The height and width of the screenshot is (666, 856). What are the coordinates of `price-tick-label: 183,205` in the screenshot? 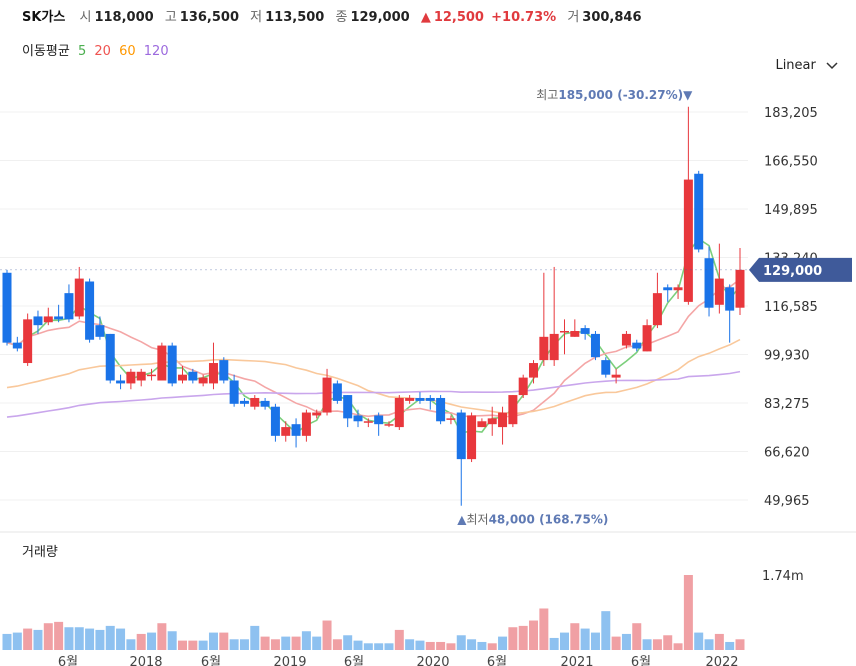 It's located at (791, 113).